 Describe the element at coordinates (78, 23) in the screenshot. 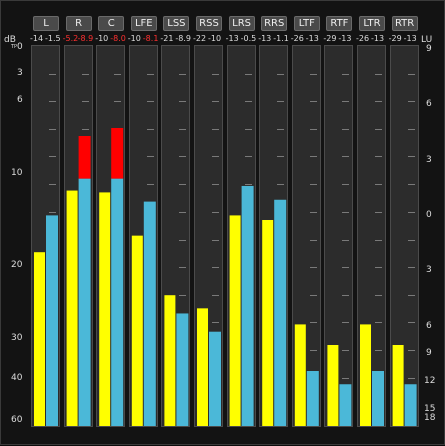

I see `channel-button-r: R` at that location.